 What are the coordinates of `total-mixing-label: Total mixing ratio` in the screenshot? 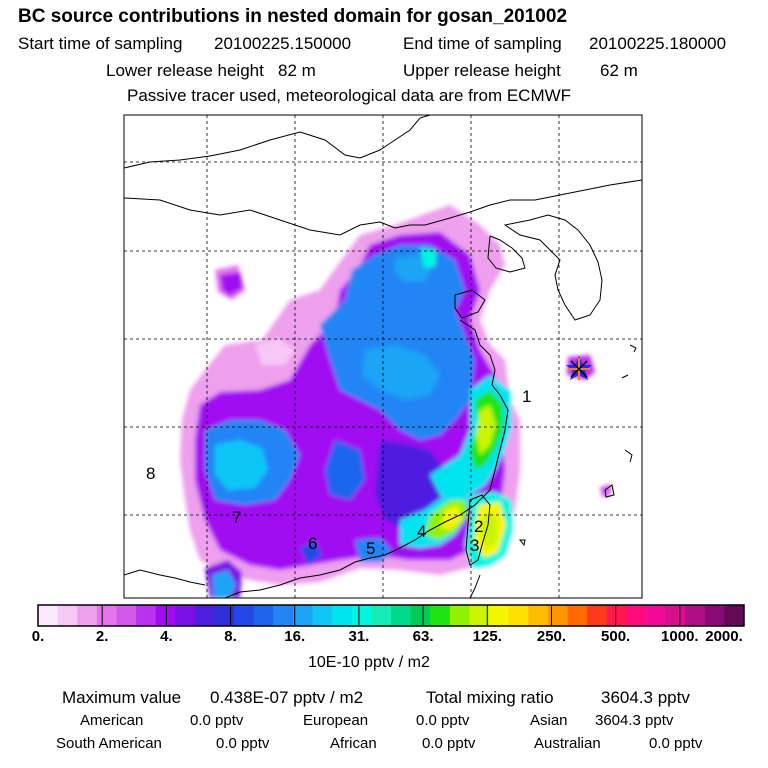 It's located at (490, 697).